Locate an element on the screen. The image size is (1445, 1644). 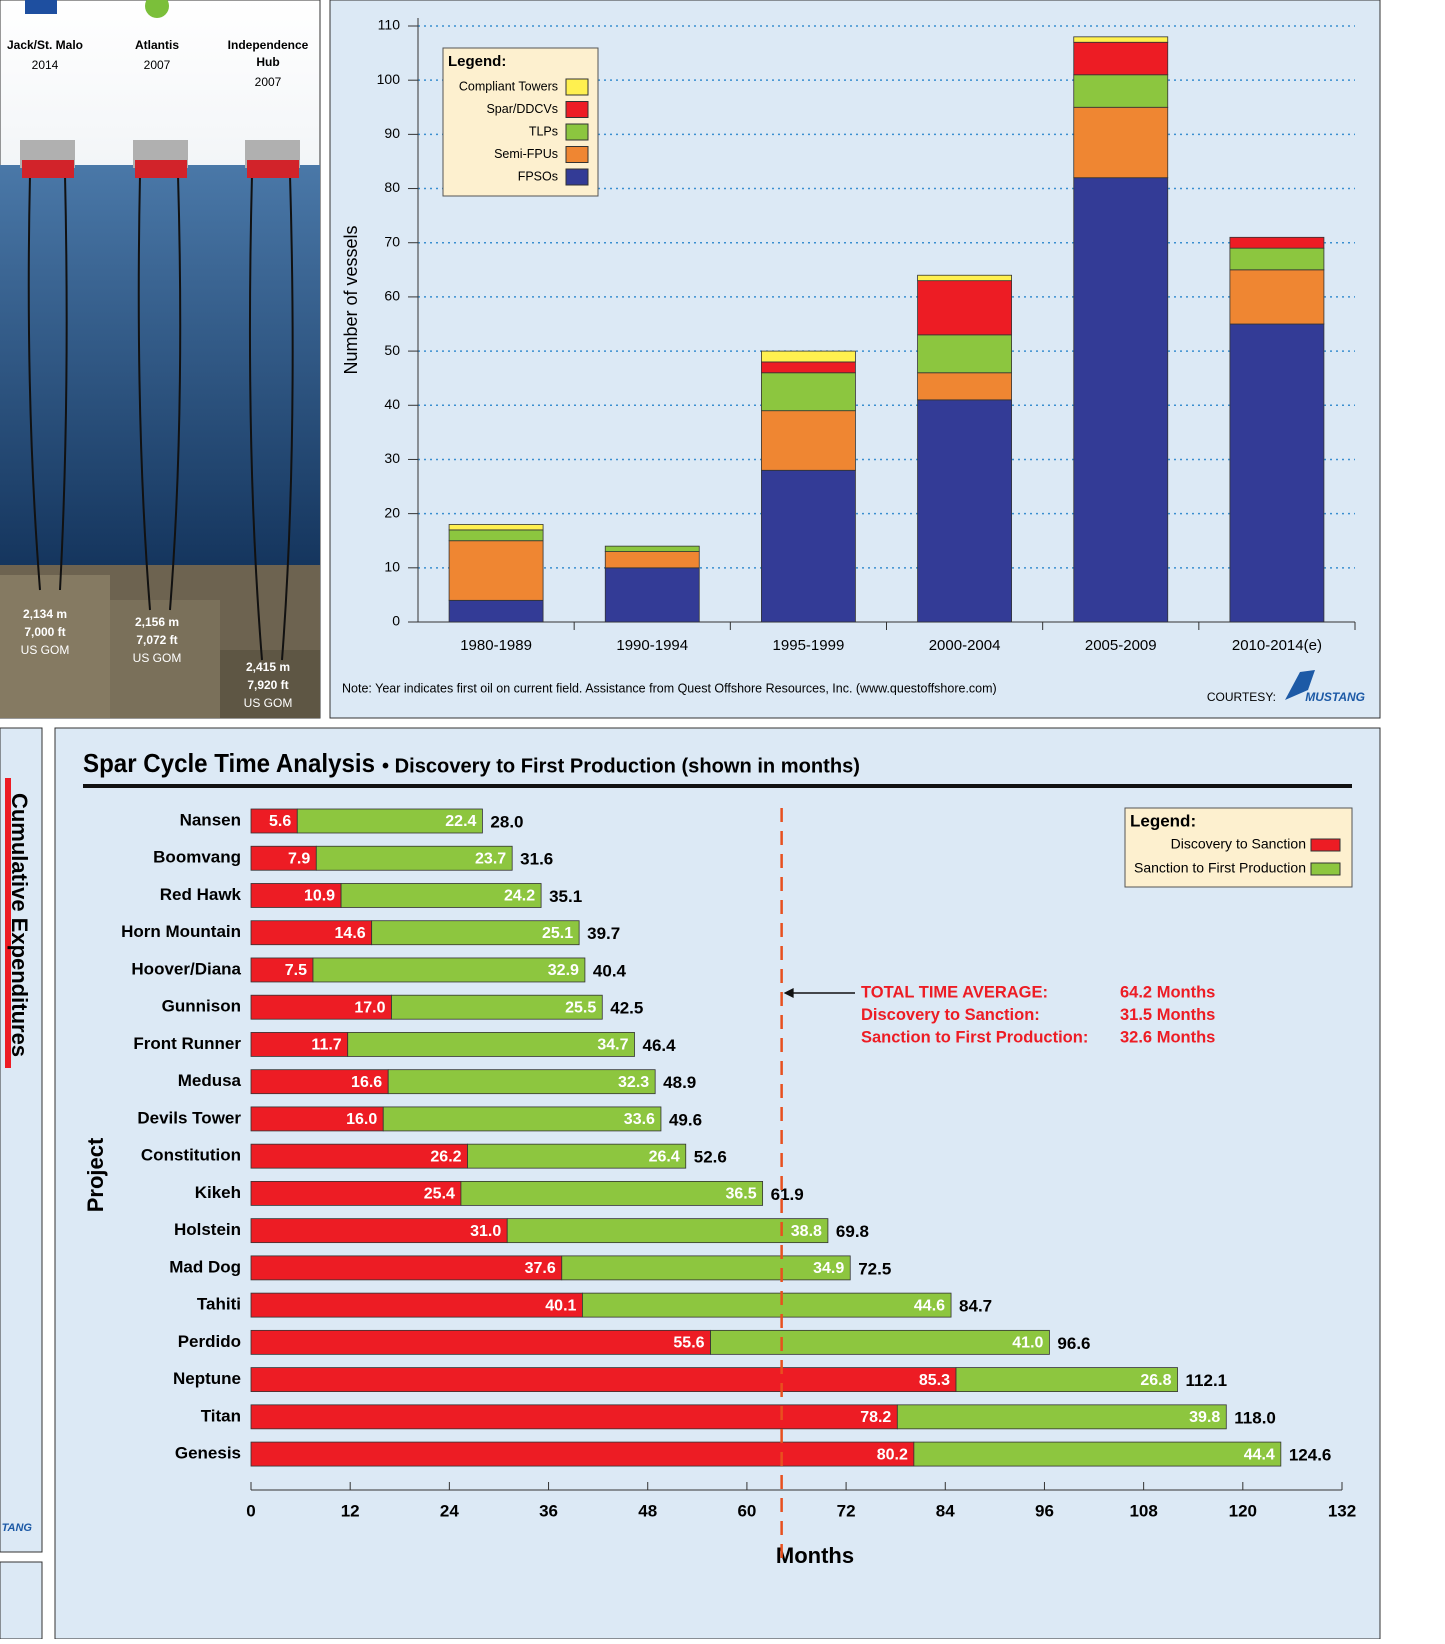
y-tick-label: Tahiti is located at coordinates (219, 1304).